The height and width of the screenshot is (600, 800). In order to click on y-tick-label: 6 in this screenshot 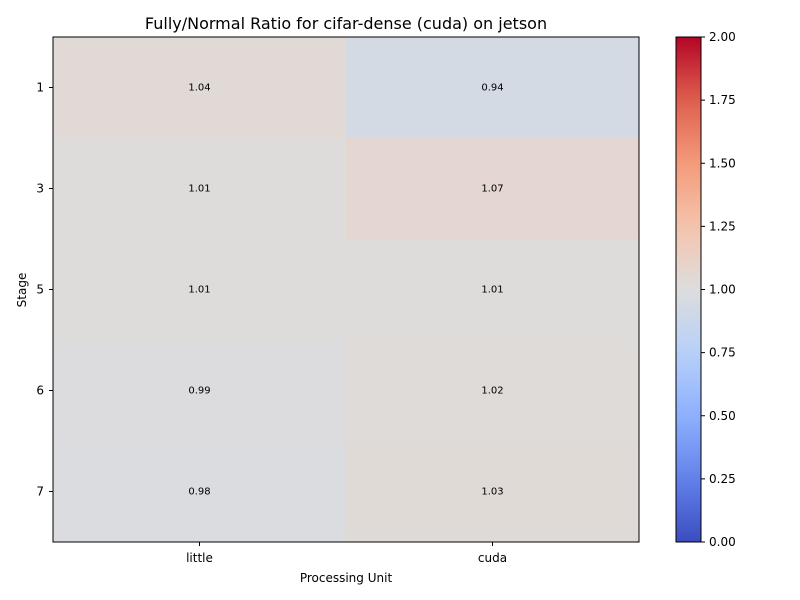, I will do `click(40, 391)`.